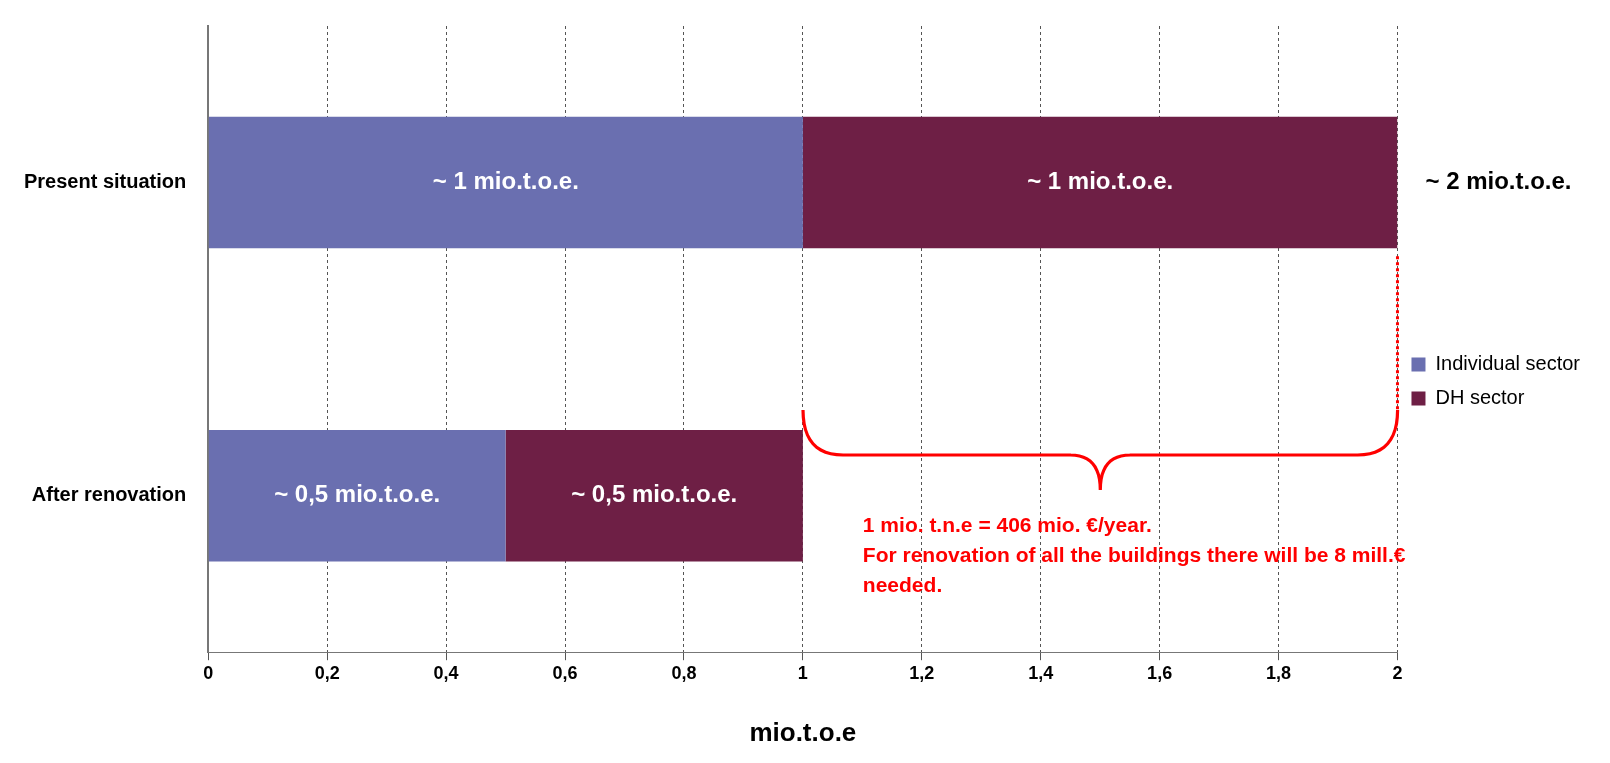  I want to click on total-label: ~ 2 mio.t.o.e., so click(1498, 181).